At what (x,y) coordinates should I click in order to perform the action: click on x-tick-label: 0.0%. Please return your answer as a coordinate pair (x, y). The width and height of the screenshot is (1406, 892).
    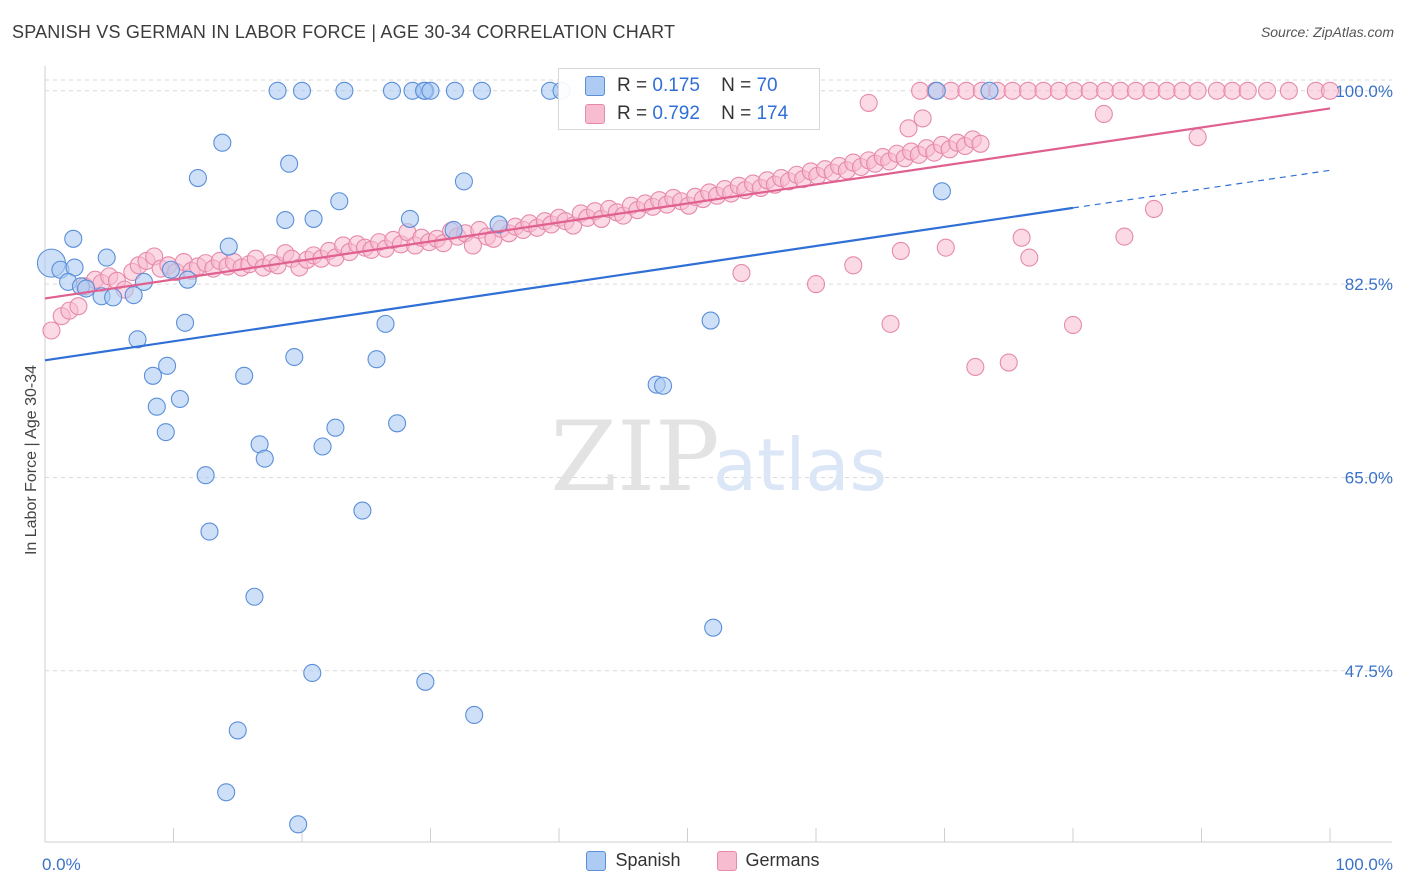
    Looking at the image, I should click on (61, 864).